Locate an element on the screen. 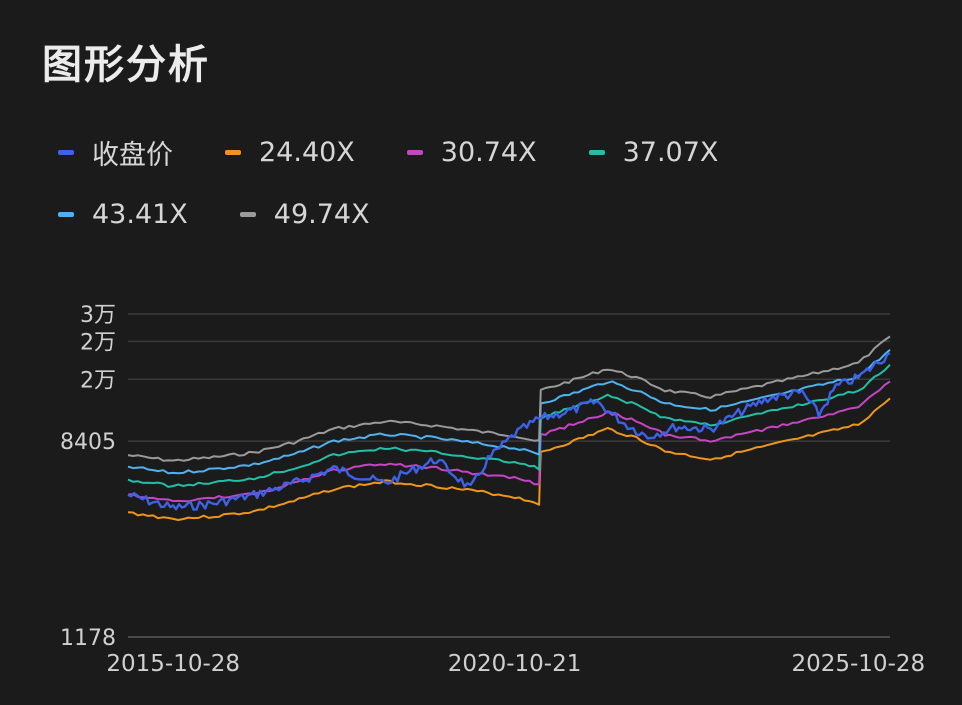 This screenshot has height=705, width=962. legend-item: 49.74X is located at coordinates (304, 214).